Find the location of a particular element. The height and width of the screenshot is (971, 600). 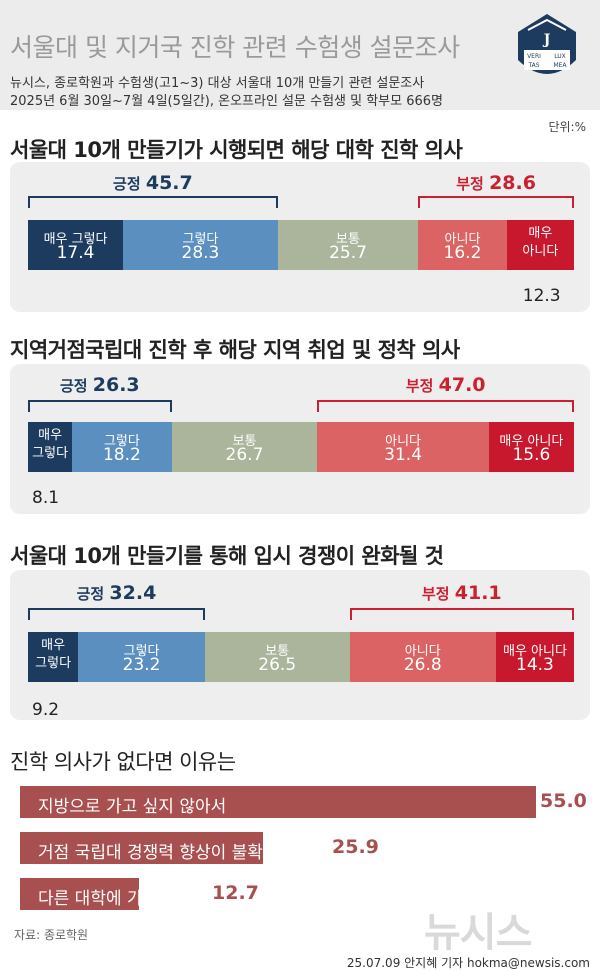

svg-text: J is located at coordinates (546, 40).